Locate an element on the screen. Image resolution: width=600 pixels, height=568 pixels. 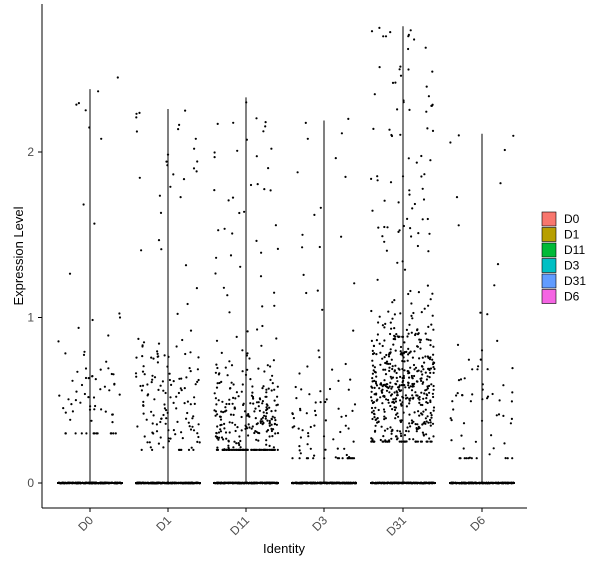
legend-label: D31 is located at coordinates (575, 281).